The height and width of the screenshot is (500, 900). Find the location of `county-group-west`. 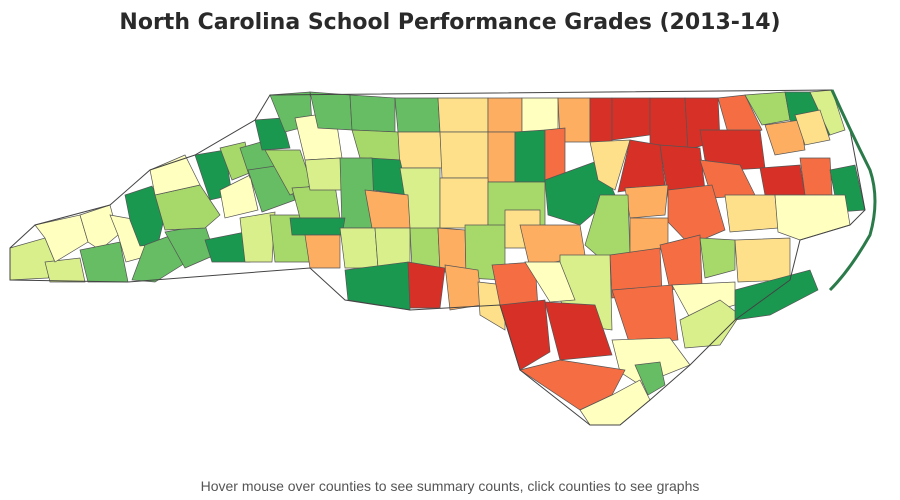

county-group-west is located at coordinates (177, 187).